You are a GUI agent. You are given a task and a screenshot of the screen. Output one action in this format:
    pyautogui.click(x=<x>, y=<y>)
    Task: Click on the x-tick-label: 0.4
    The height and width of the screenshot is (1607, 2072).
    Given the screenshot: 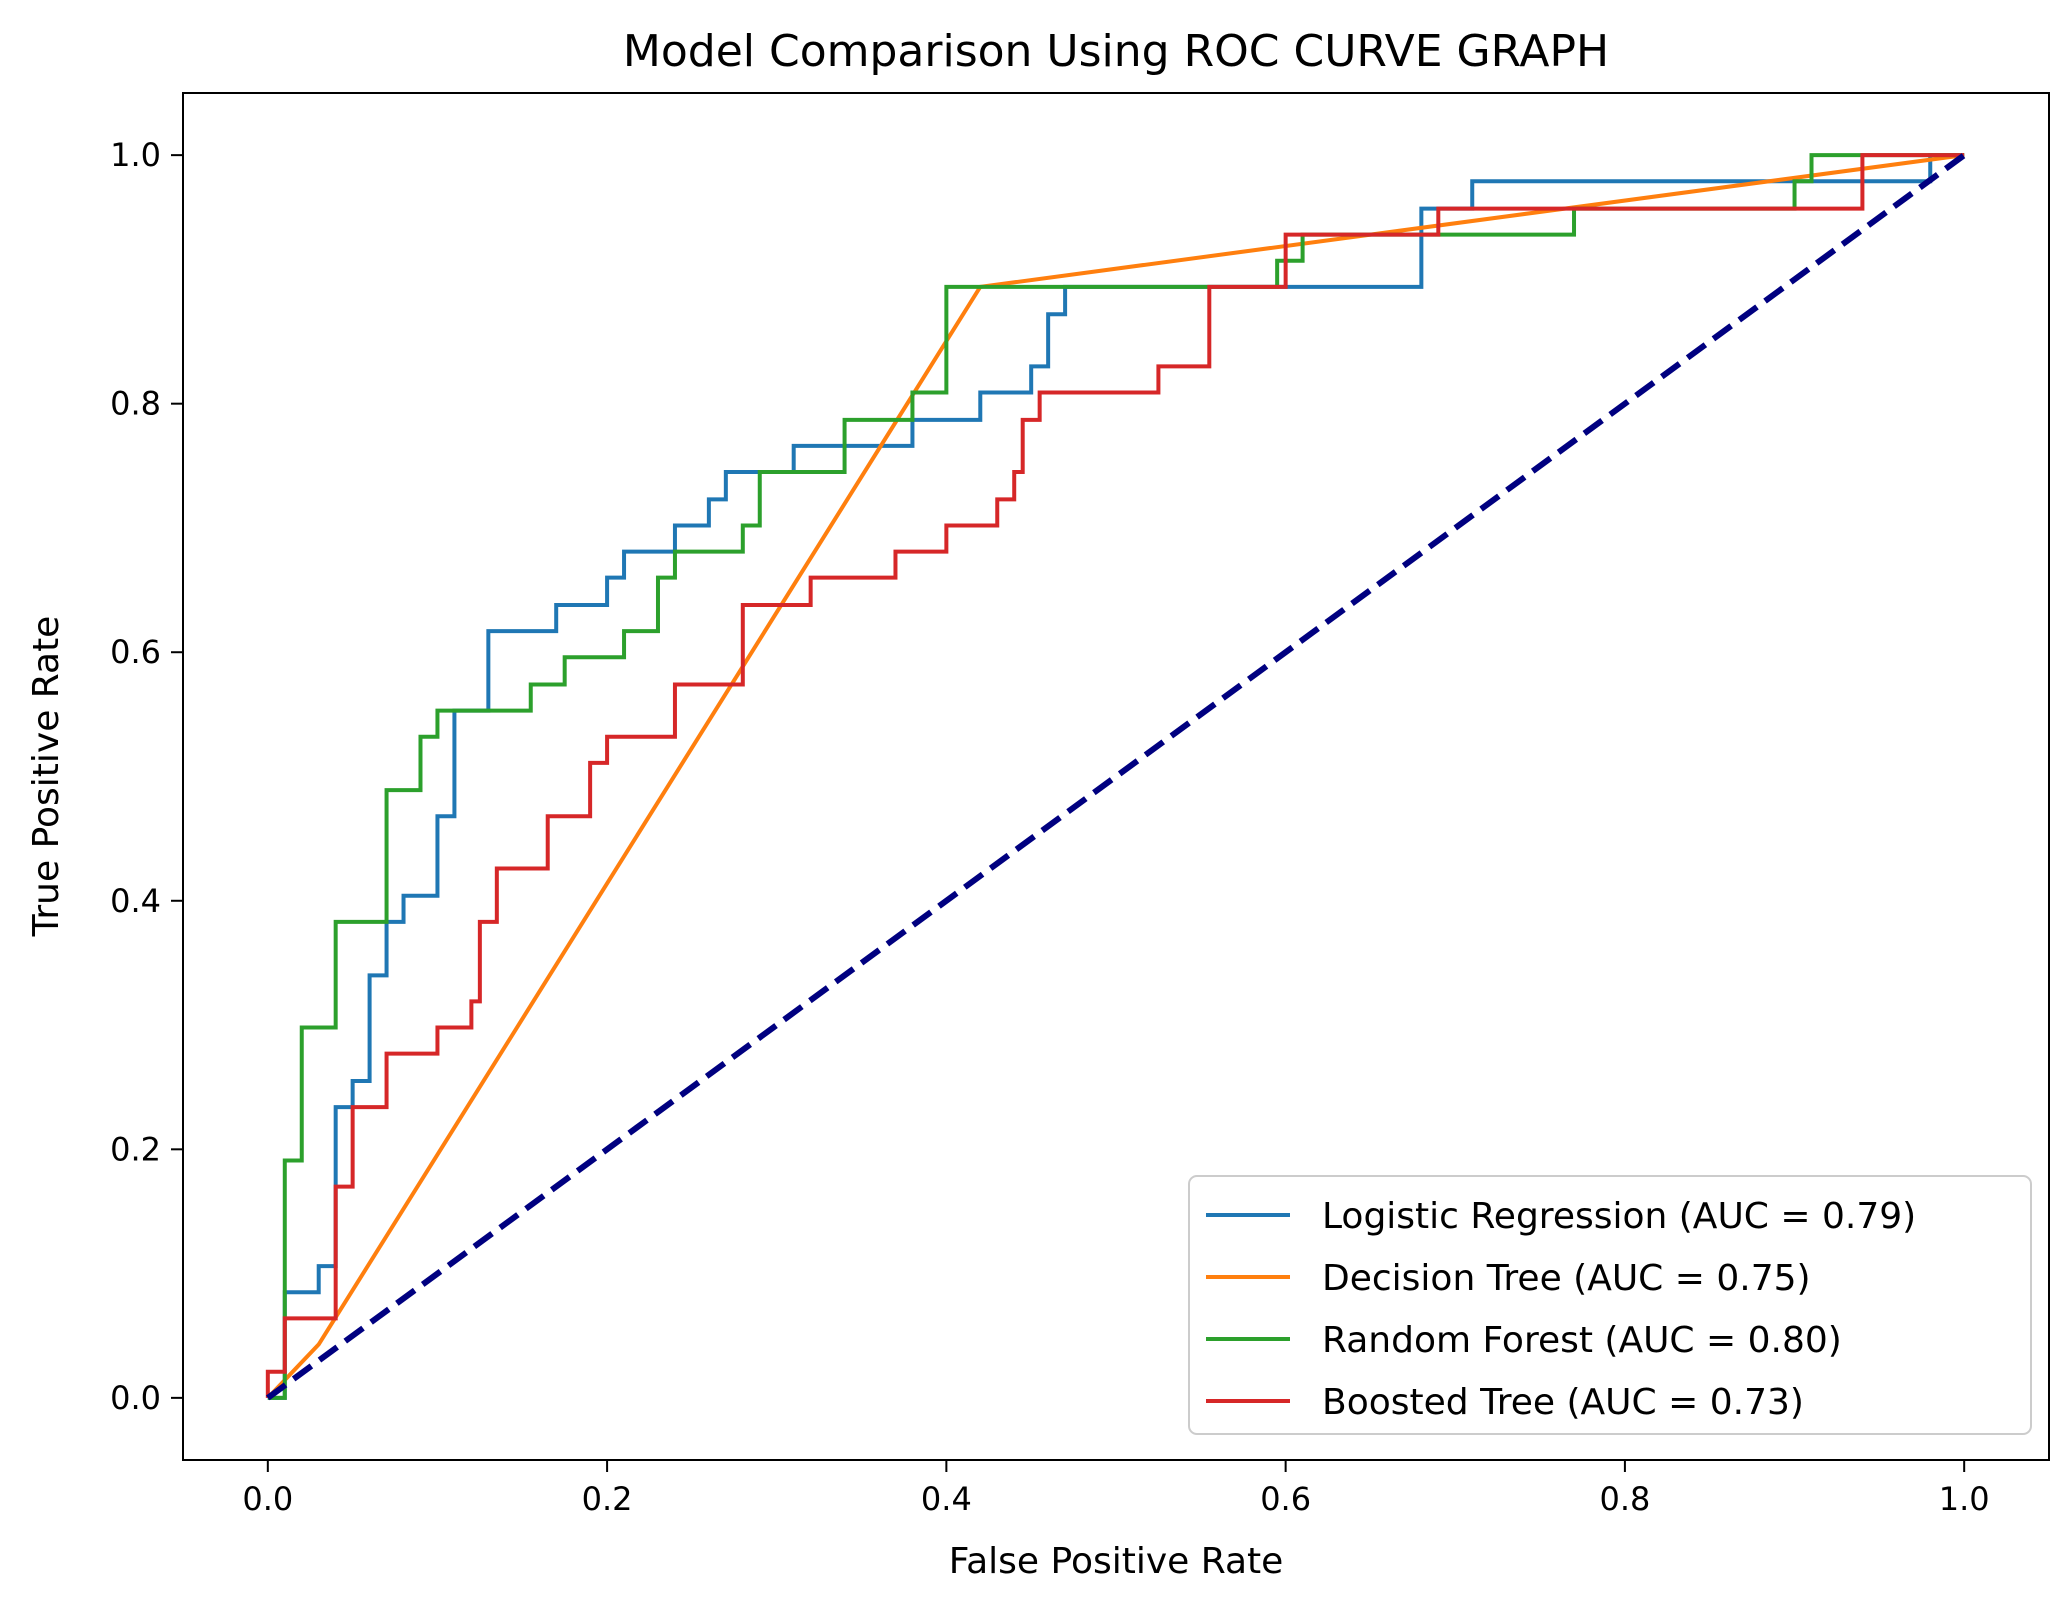 What is the action you would take?
    pyautogui.click(x=946, y=1499)
    